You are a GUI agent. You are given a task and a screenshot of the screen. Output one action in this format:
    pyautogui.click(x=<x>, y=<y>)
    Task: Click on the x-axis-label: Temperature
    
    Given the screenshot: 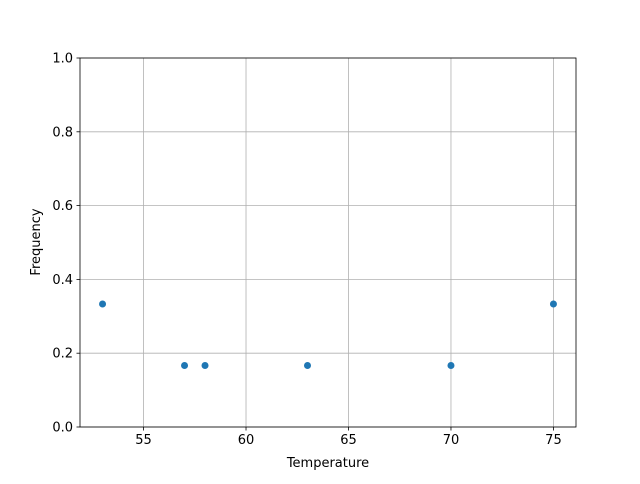 What is the action you would take?
    pyautogui.click(x=327, y=463)
    